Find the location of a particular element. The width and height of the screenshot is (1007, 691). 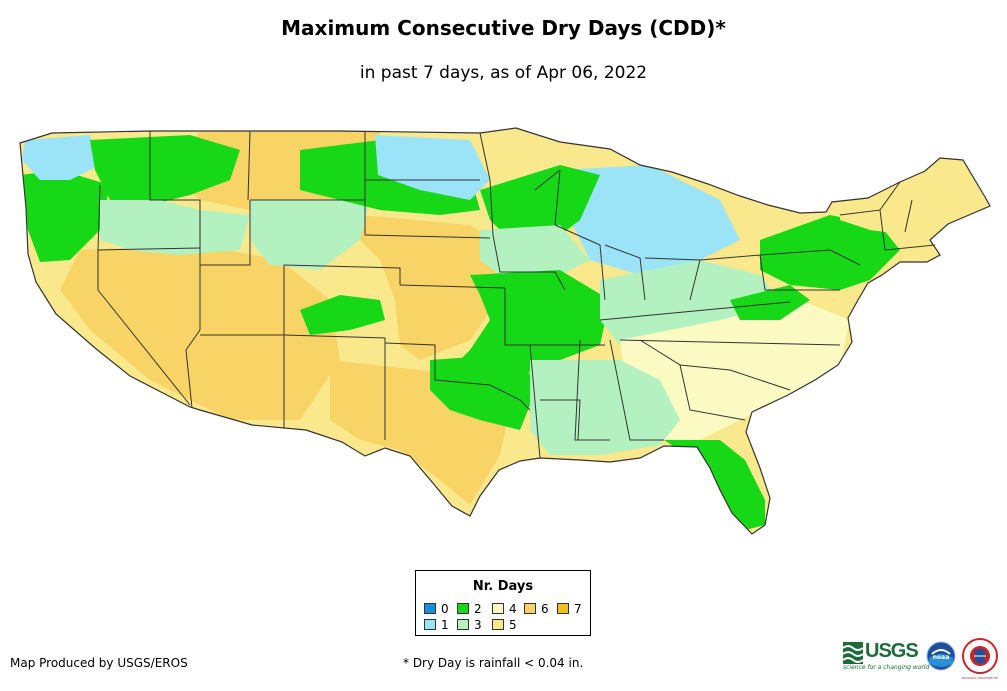

noaa-logo-icon: noaa is located at coordinates (941, 656).